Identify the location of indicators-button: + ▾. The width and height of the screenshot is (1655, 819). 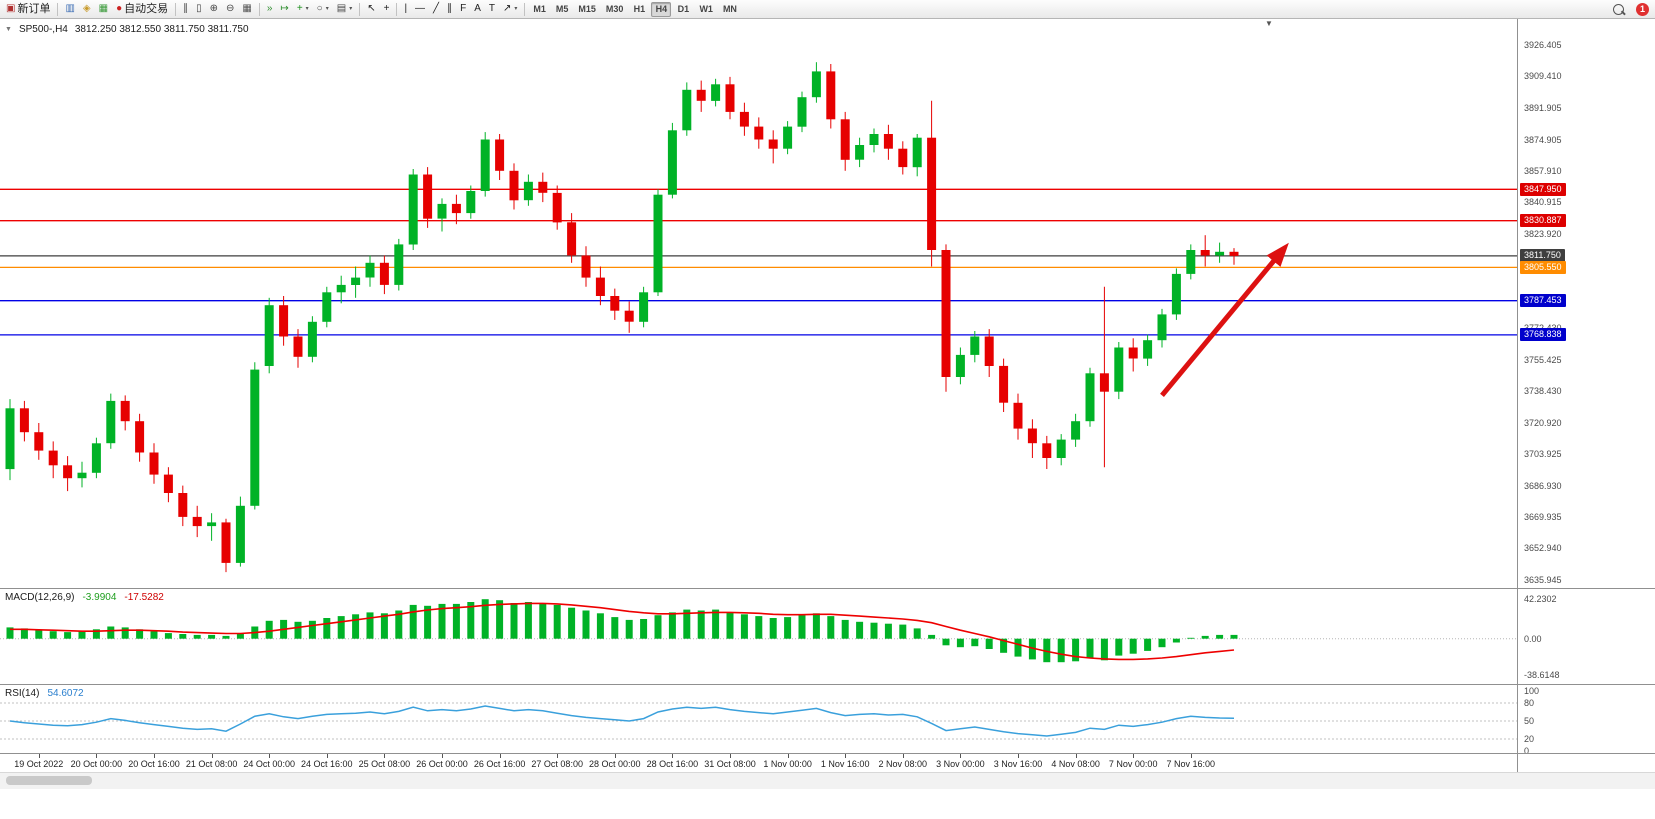
(303, 9).